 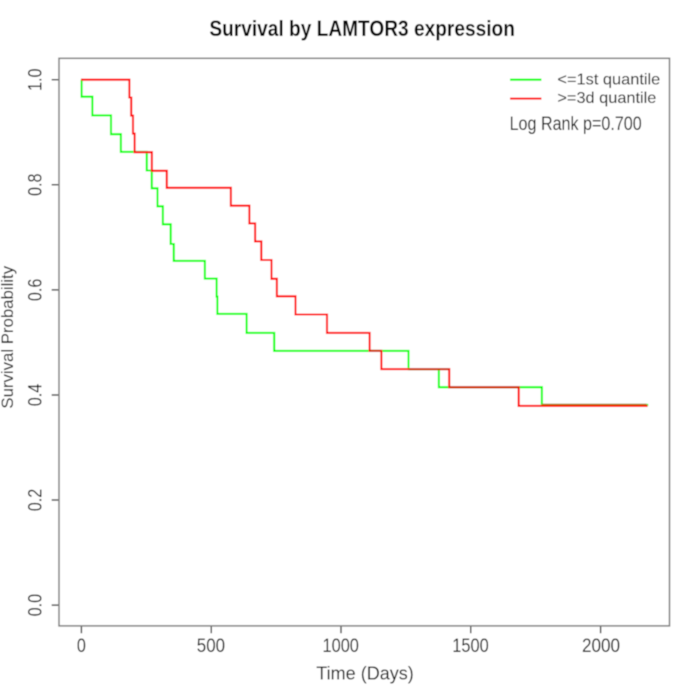 I want to click on svg-text: 500, so click(x=211, y=646).